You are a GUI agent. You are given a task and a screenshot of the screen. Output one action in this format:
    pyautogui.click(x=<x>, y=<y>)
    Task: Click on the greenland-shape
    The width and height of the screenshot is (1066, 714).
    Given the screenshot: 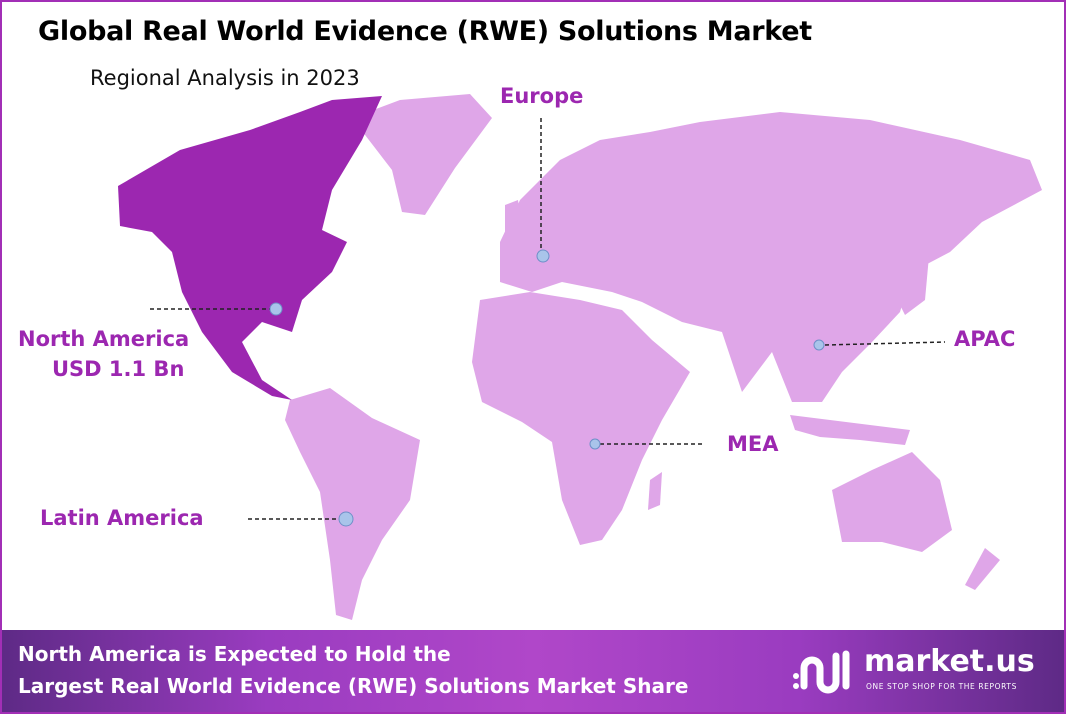 What is the action you would take?
    pyautogui.click(x=422, y=154)
    